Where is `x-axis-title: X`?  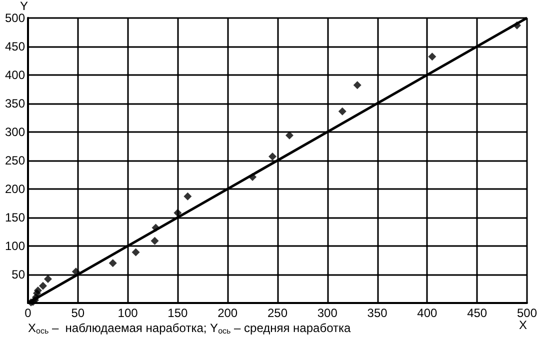 x-axis-title: X is located at coordinates (522, 325).